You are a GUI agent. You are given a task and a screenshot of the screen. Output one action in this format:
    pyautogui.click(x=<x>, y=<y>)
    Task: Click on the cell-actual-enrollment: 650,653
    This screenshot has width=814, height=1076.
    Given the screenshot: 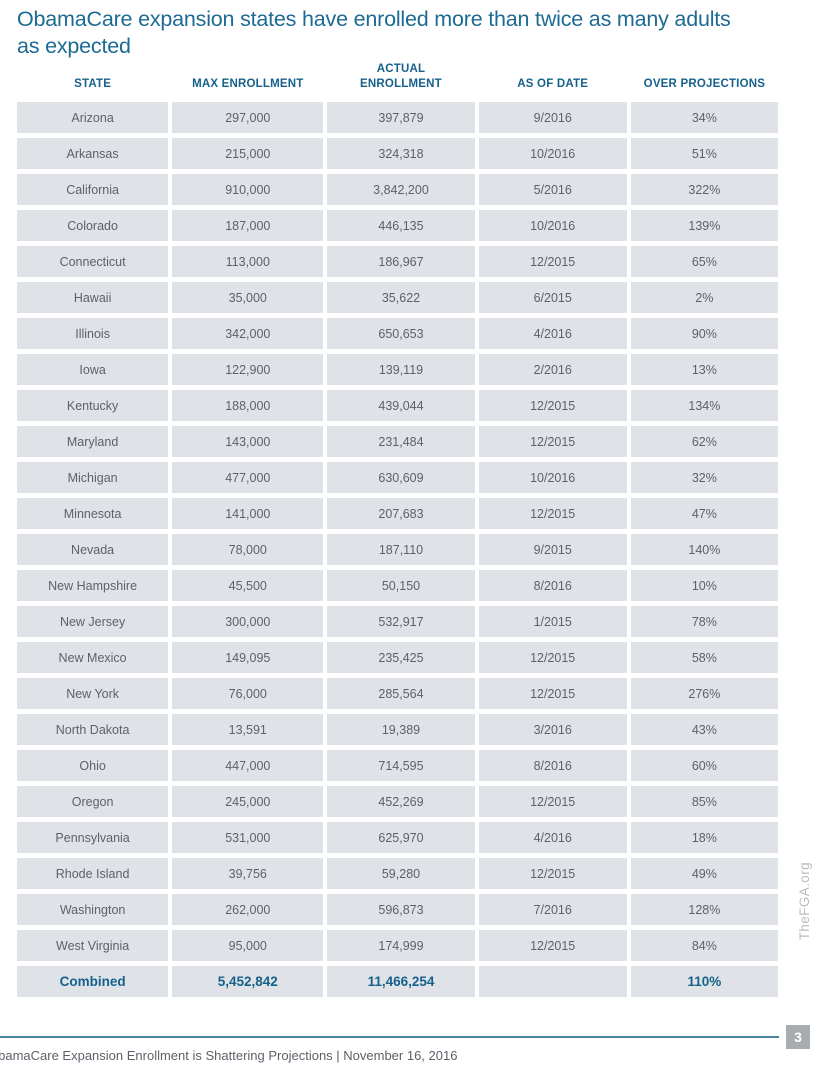 What is the action you would take?
    pyautogui.click(x=401, y=333)
    